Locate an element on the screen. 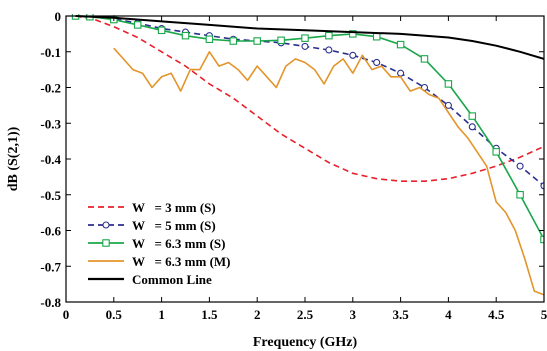  legend-item: W = 6.3 mm (M) is located at coordinates (159, 261).